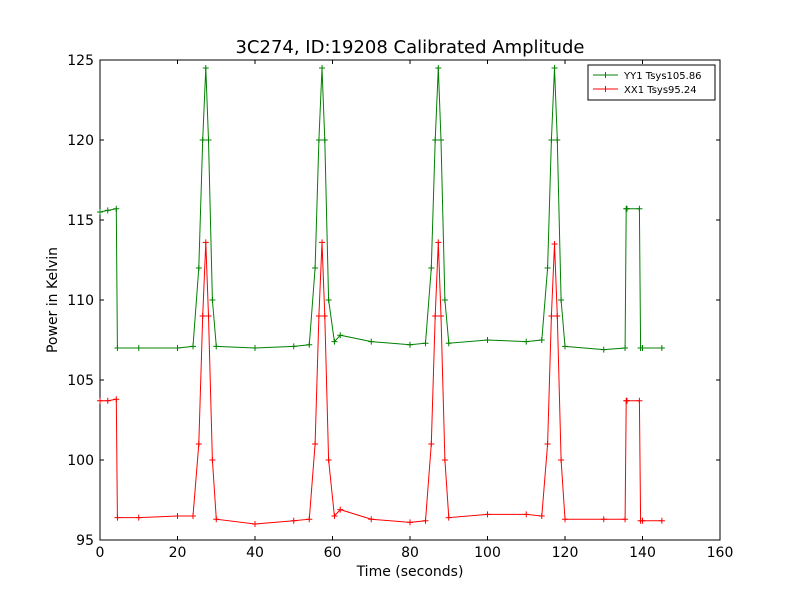  What do you see at coordinates (53, 300) in the screenshot?
I see `y-axis-label: Power in Kelvin` at bounding box center [53, 300].